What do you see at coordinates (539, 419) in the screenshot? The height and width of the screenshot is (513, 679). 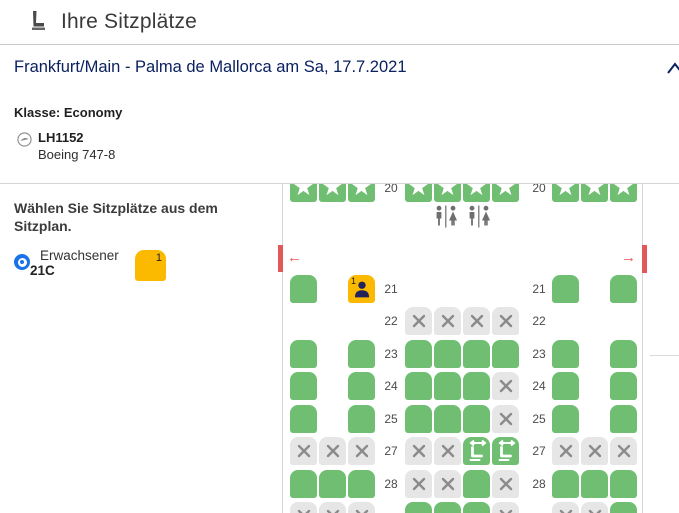 I see `row-label: 25` at bounding box center [539, 419].